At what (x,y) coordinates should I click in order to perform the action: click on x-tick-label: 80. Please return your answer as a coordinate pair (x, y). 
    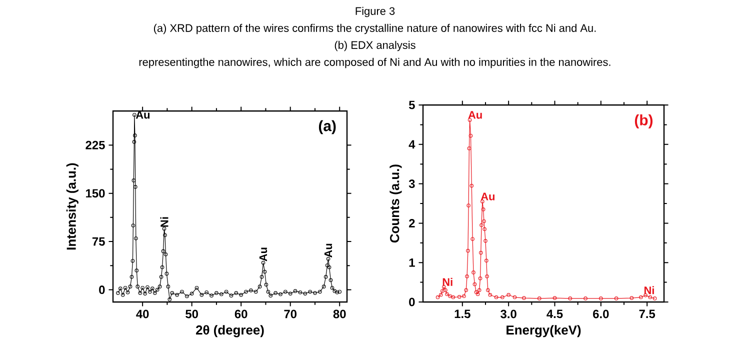
    Looking at the image, I should click on (339, 314).